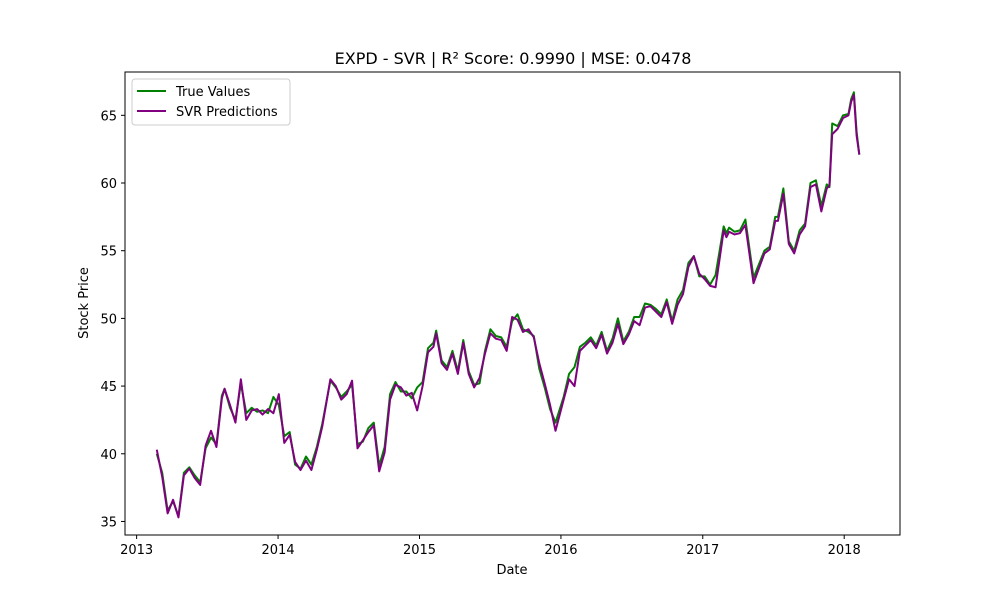 The height and width of the screenshot is (600, 1000). What do you see at coordinates (844, 550) in the screenshot?
I see `x-tick-label: 2018` at bounding box center [844, 550].